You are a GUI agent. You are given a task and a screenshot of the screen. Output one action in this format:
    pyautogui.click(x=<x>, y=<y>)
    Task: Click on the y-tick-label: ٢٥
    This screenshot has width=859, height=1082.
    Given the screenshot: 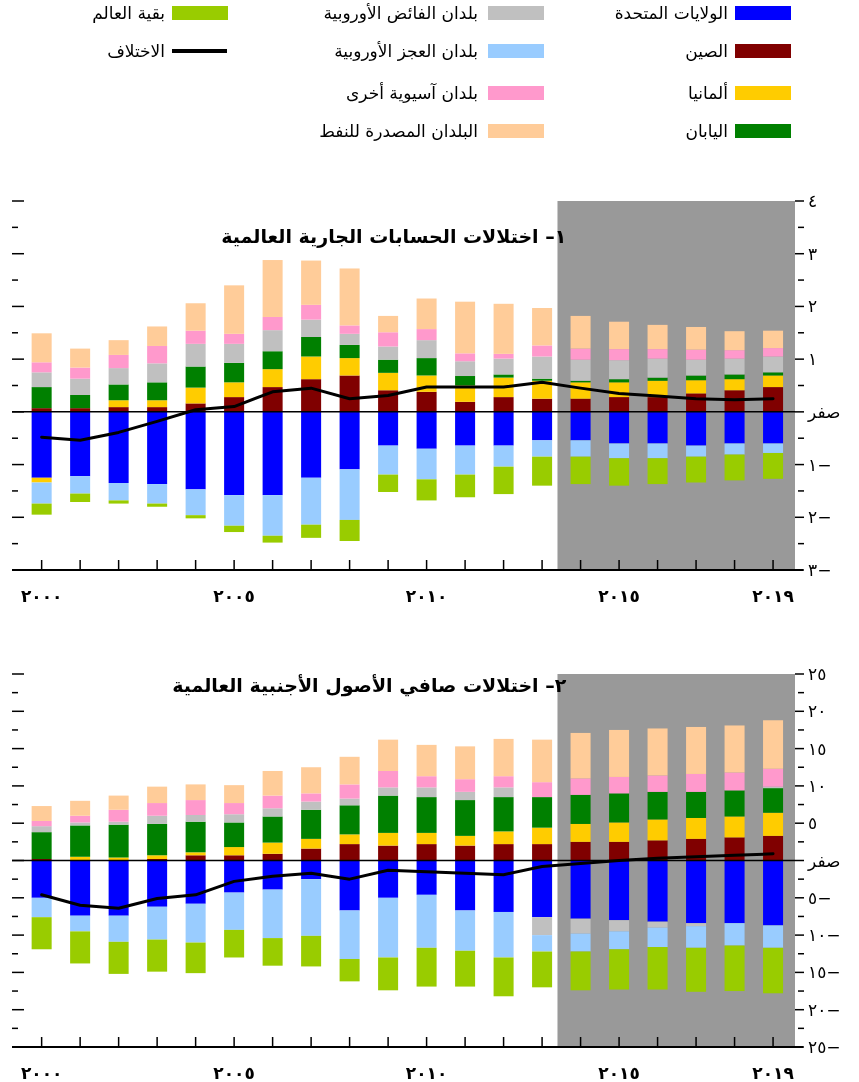 What is the action you would take?
    pyautogui.click(x=817, y=674)
    